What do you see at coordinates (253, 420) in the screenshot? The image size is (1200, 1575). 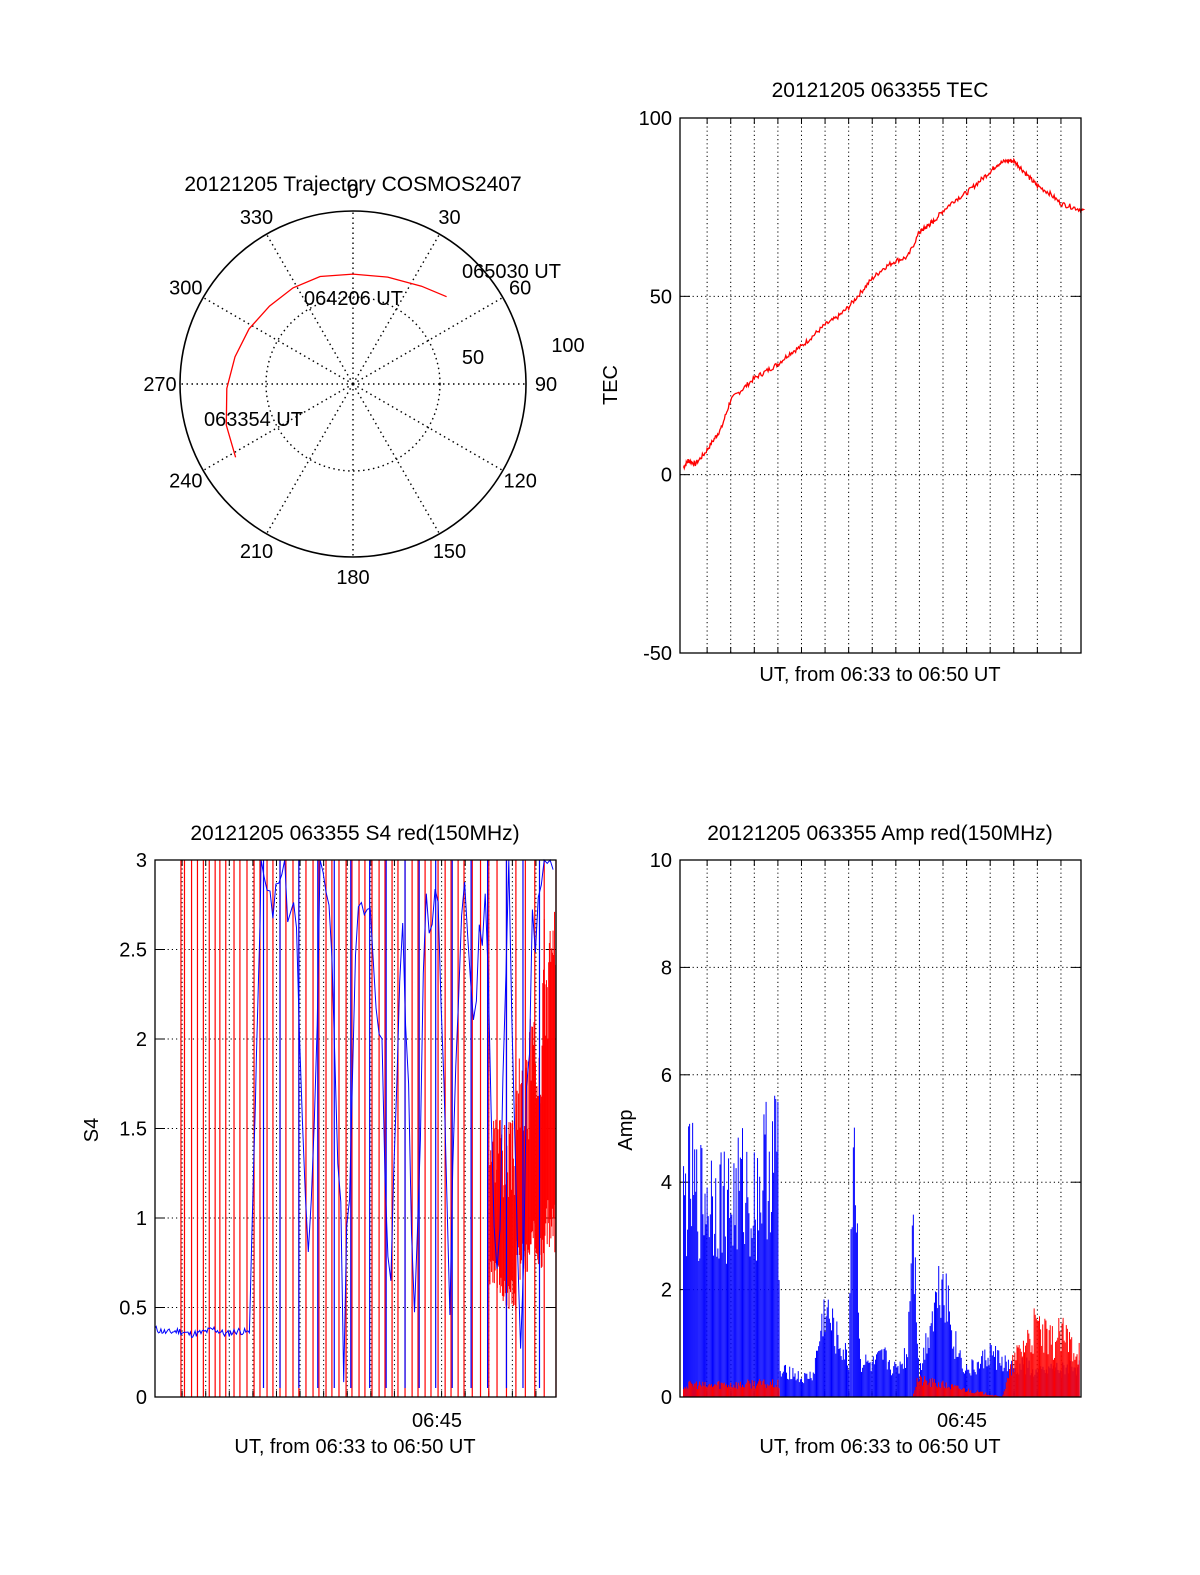 I see `annotation-start-time: 063354 UT` at bounding box center [253, 420].